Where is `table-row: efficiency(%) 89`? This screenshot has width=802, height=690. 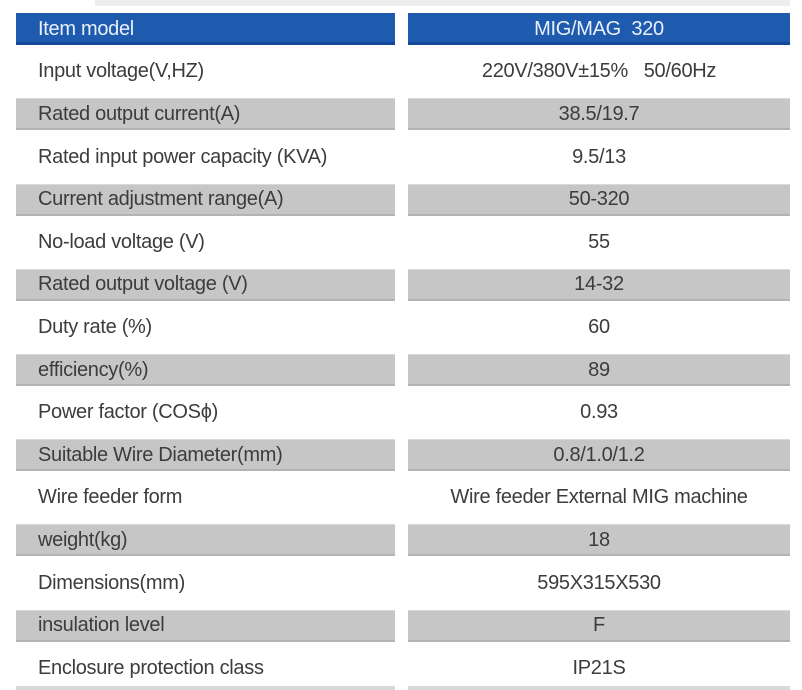 table-row: efficiency(%) 89 is located at coordinates (401, 370).